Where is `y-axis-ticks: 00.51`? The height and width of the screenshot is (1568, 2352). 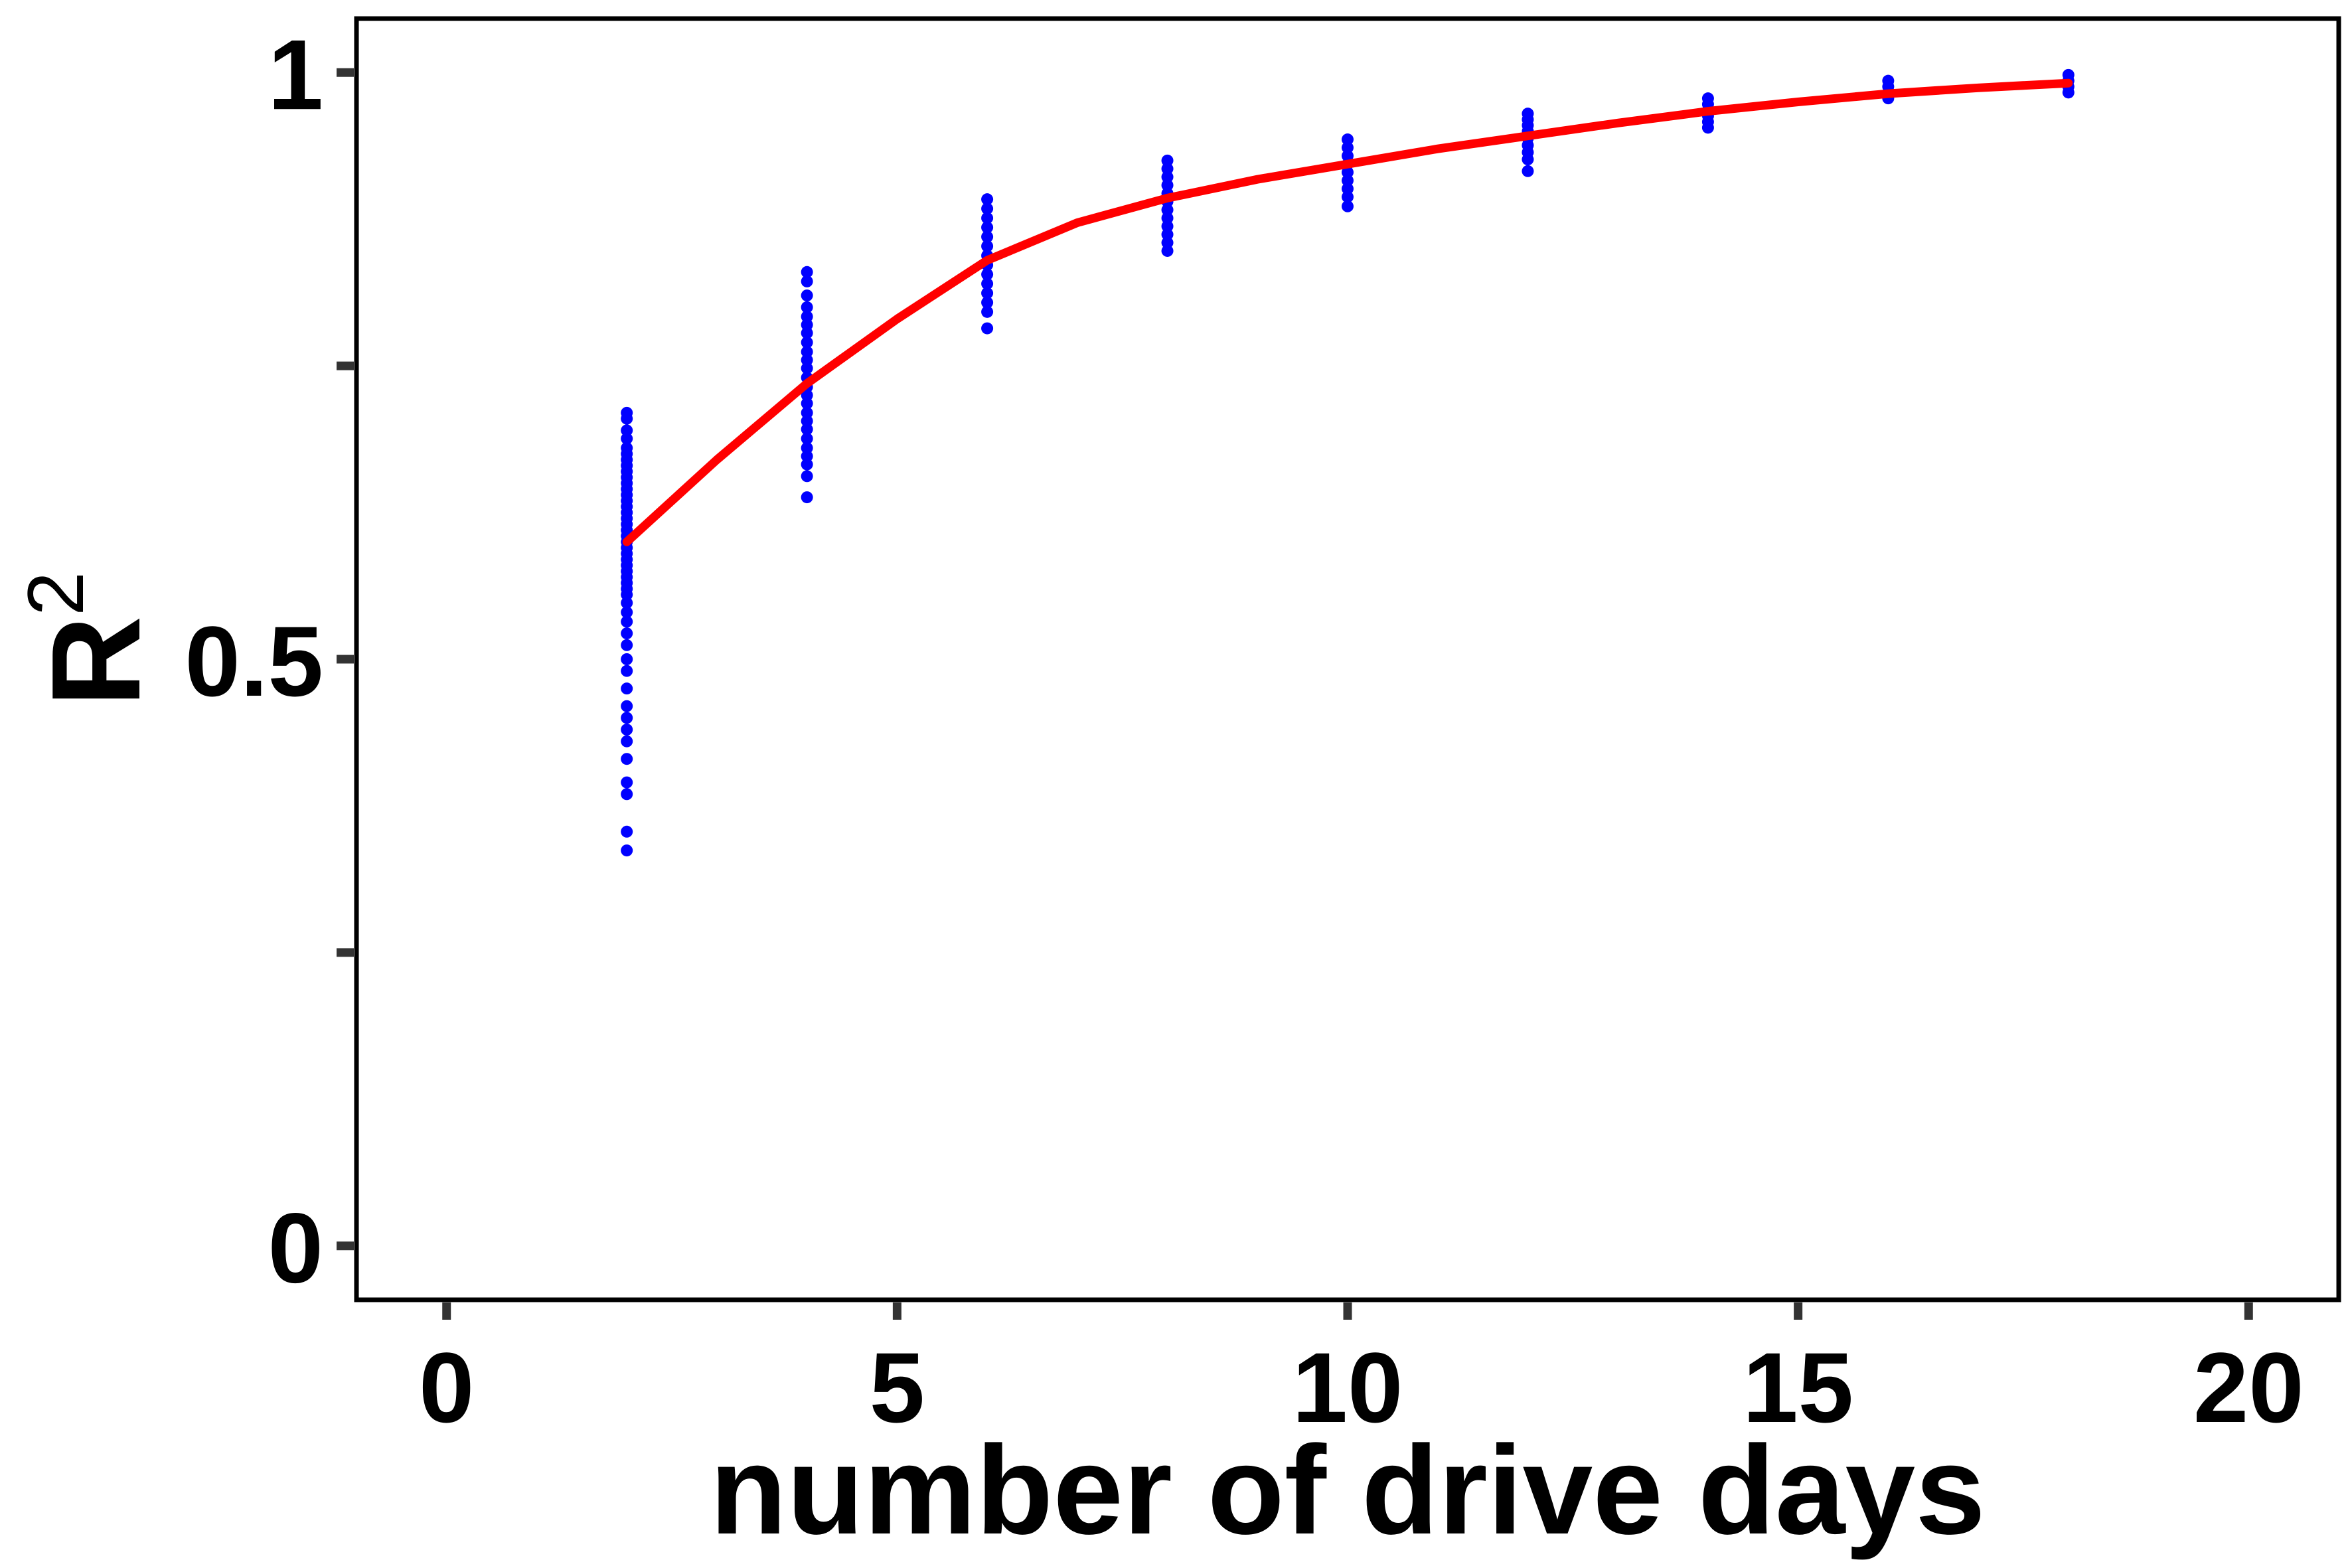 y-axis-ticks: 00.51 is located at coordinates (269, 662).